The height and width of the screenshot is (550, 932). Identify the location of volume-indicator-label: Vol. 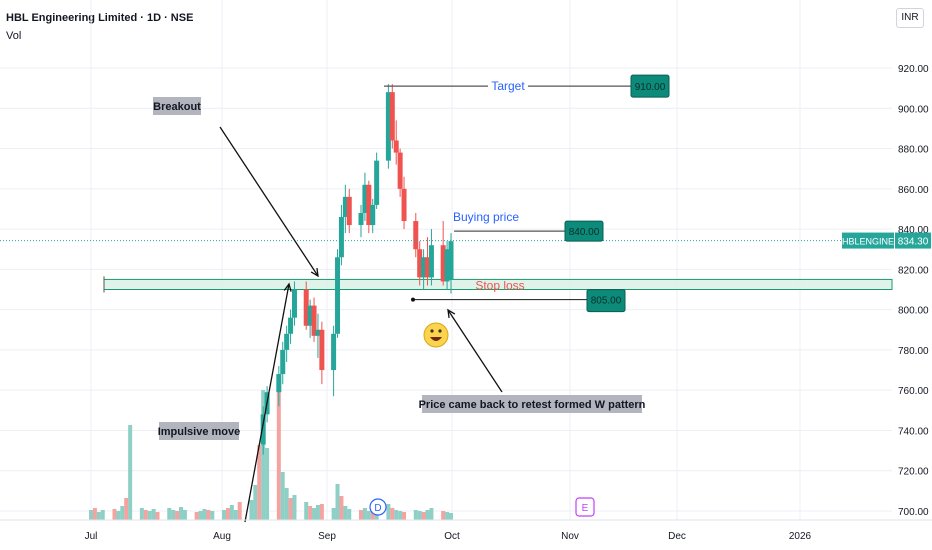
(14, 36).